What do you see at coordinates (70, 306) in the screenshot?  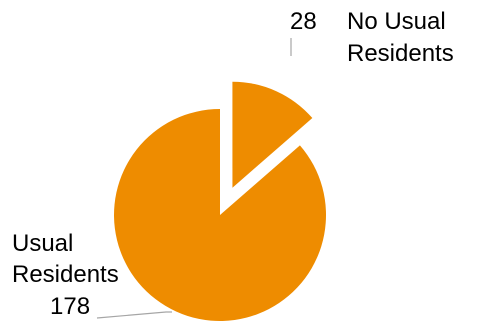 I see `data-label-usual-residents-value: 178` at bounding box center [70, 306].